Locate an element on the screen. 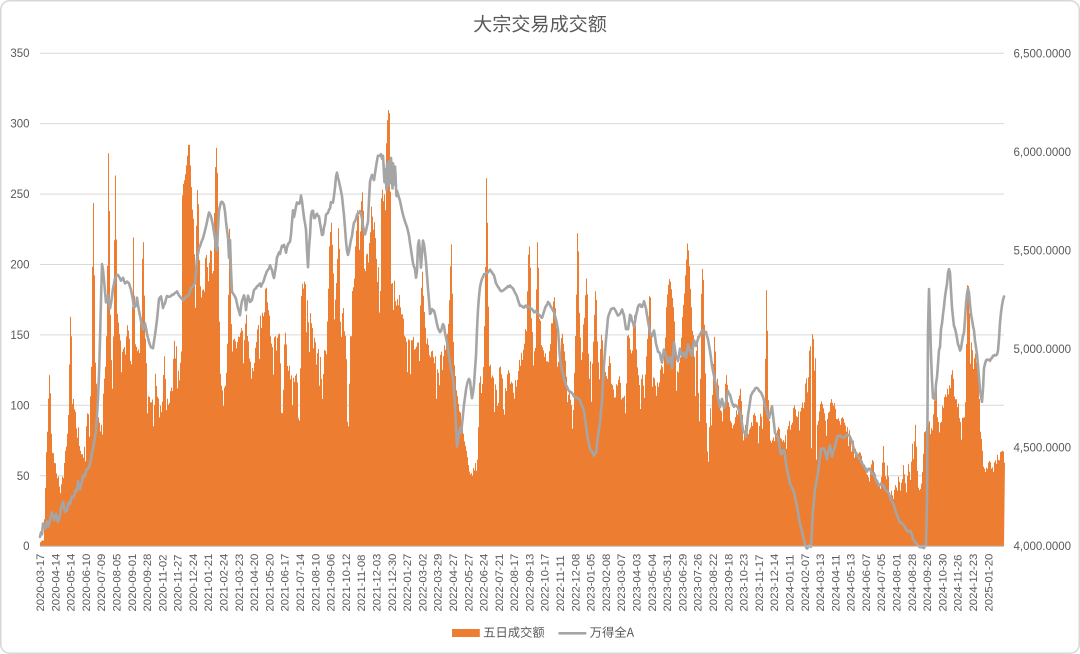 The width and height of the screenshot is (1080, 654). svg-text: 2021-05-20 is located at coordinates (270, 583).